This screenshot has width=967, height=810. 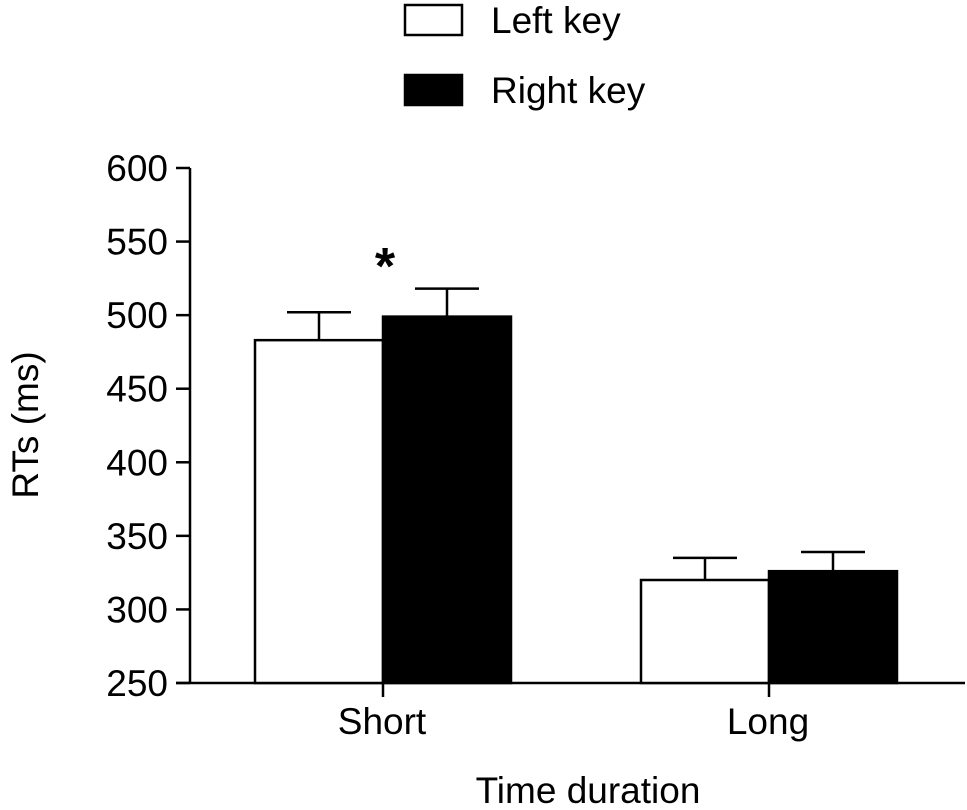 What do you see at coordinates (137, 168) in the screenshot?
I see `y-tick-label: 600` at bounding box center [137, 168].